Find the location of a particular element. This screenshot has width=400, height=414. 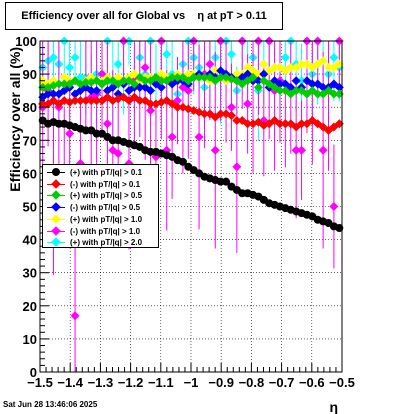

legend-entry: (-) with pT/|q| > 0.1 is located at coordinates (100, 184).